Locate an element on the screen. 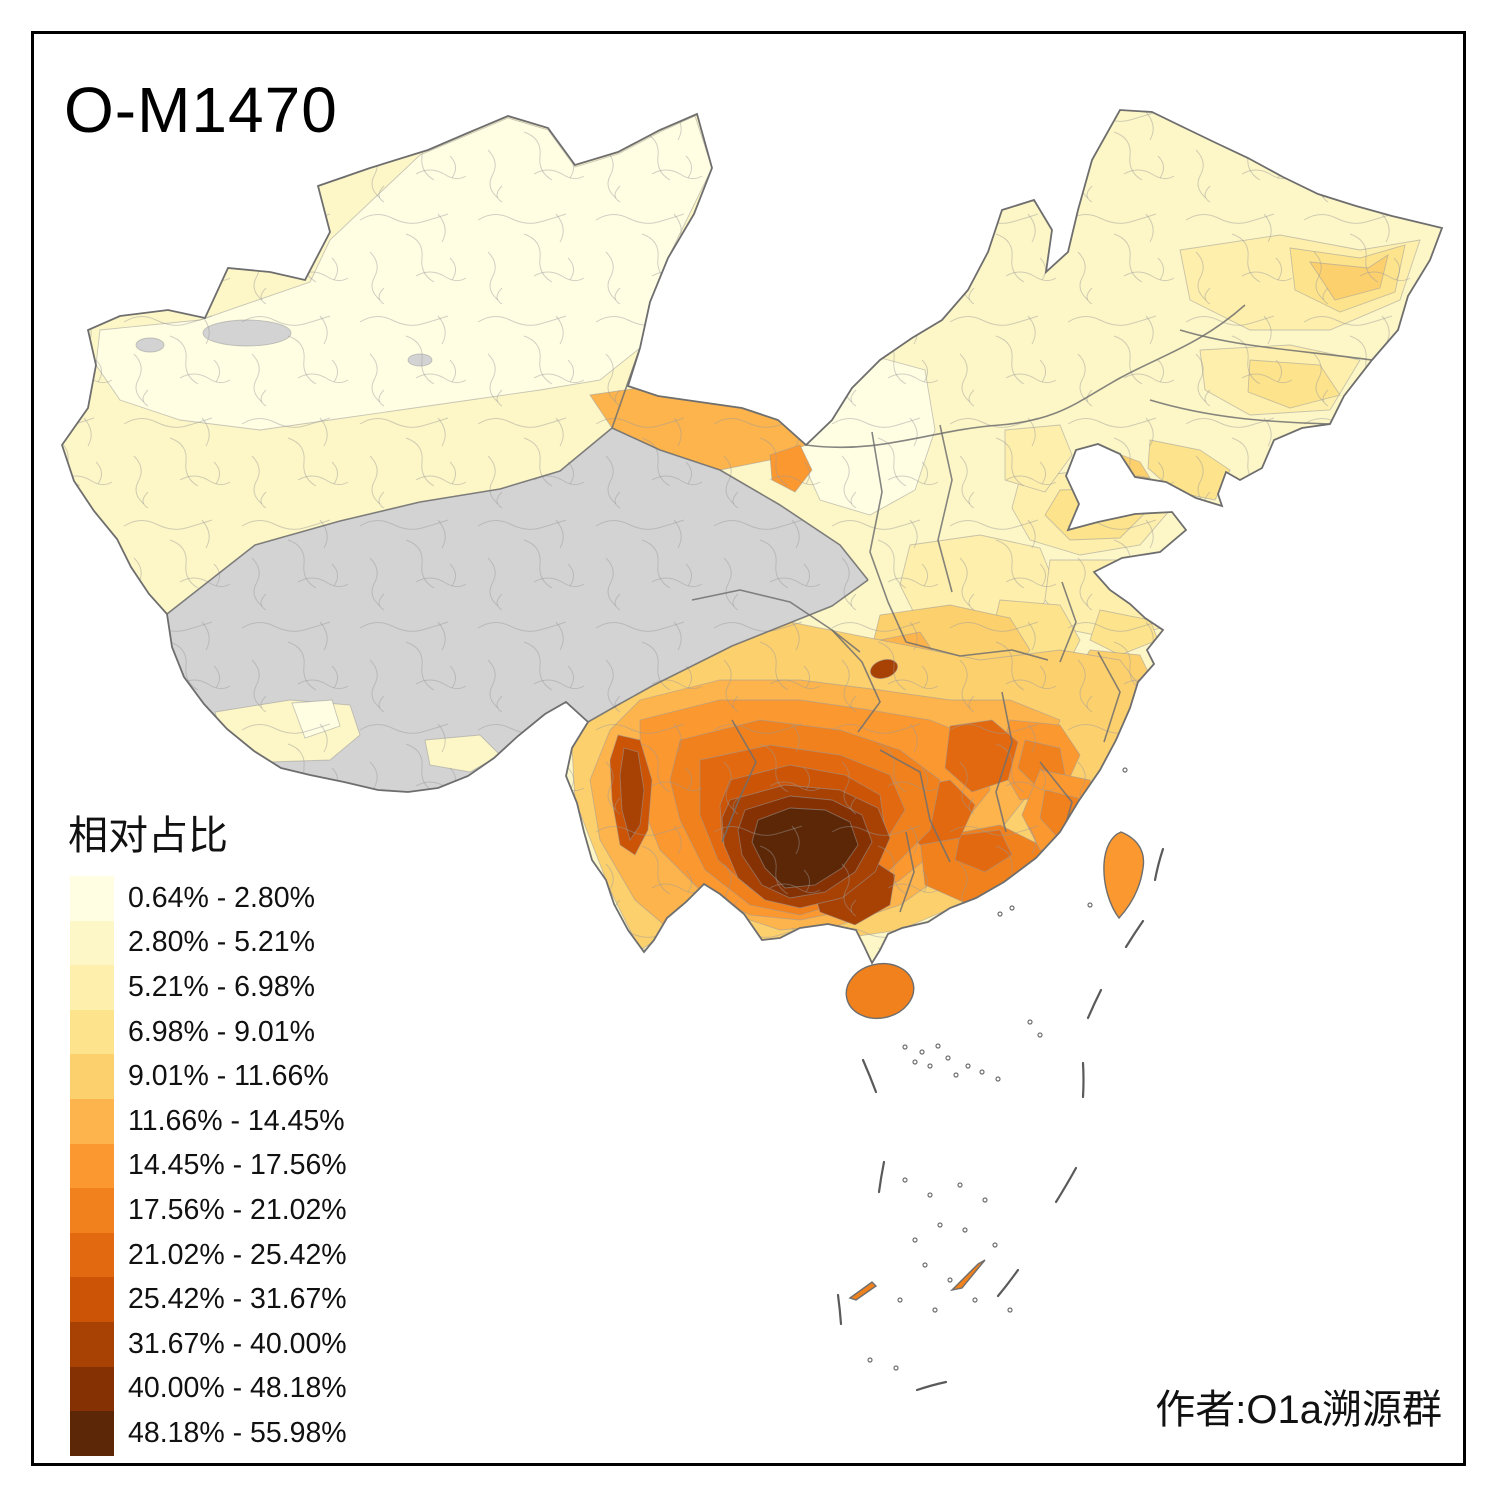 This screenshot has width=1500, height=1500. legend-row: 2.80% - 5.21% is located at coordinates (208, 943).